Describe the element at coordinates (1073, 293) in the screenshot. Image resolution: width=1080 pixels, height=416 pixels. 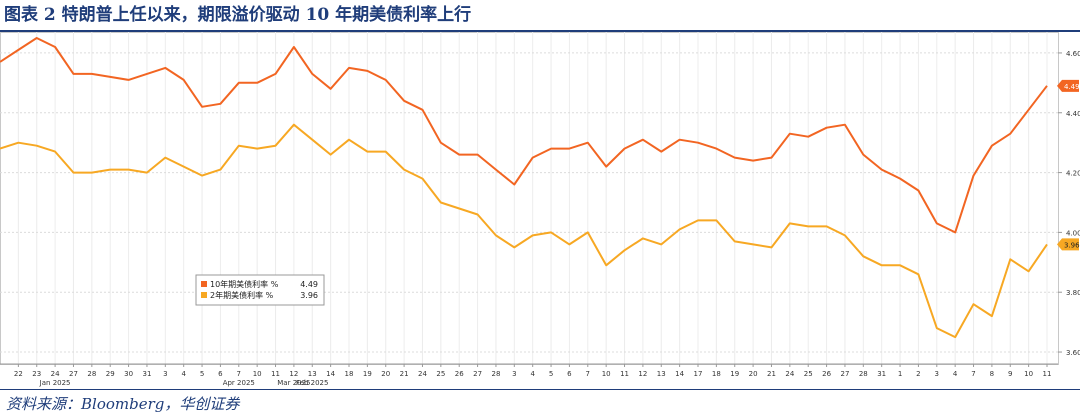
I see `y-tick-label: 3.80` at that location.